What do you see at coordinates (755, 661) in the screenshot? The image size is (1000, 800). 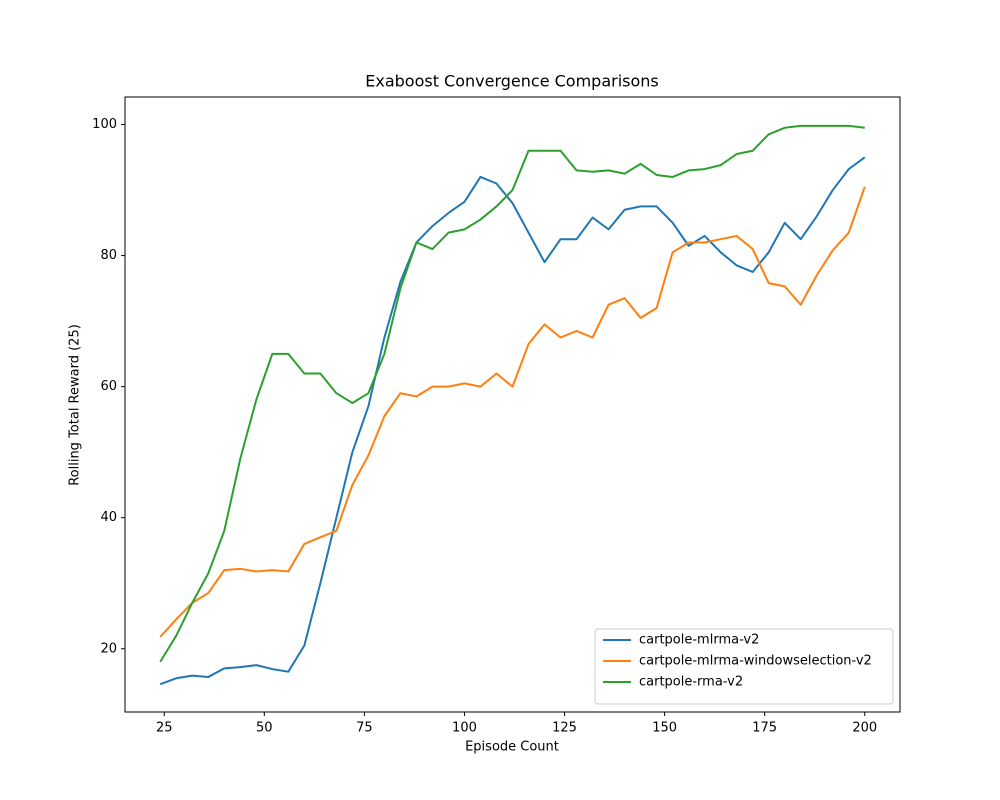 I see `legend-label: cartpole-mlrma-windowselection-v2` at bounding box center [755, 661].